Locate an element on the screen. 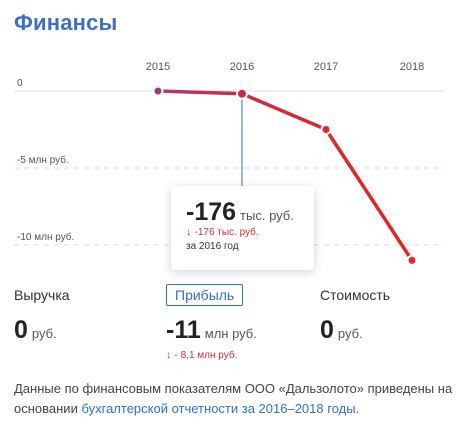 The height and width of the screenshot is (447, 471). y-tick-label: -10 млн руб. is located at coordinates (45, 237).